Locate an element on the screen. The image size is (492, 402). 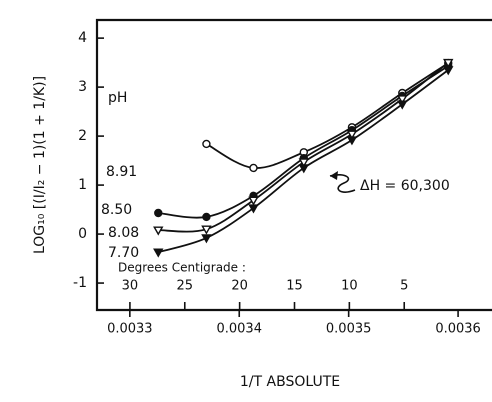
annotation-arrowhead is located at coordinates (334, 175).